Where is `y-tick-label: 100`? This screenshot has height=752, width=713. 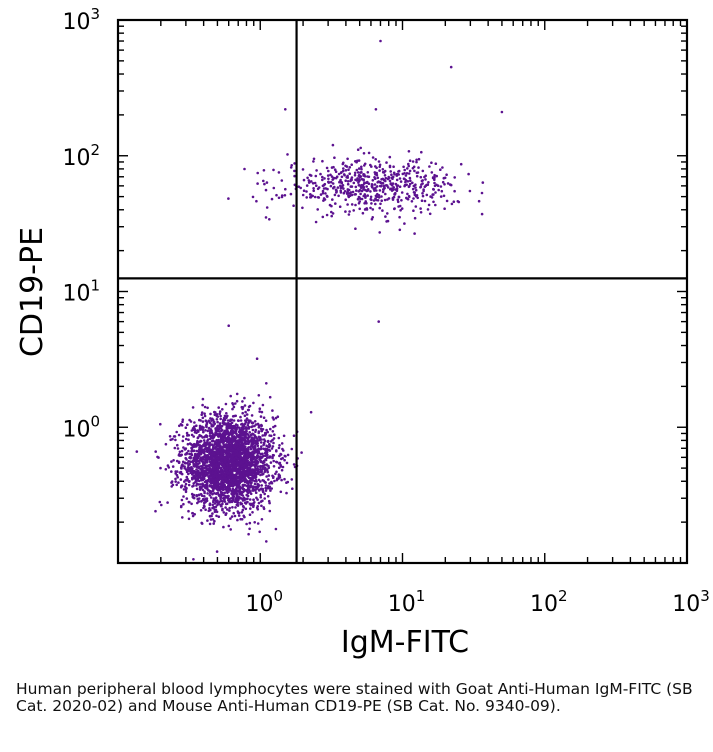 y-tick-label: 100 is located at coordinates (81, 427).